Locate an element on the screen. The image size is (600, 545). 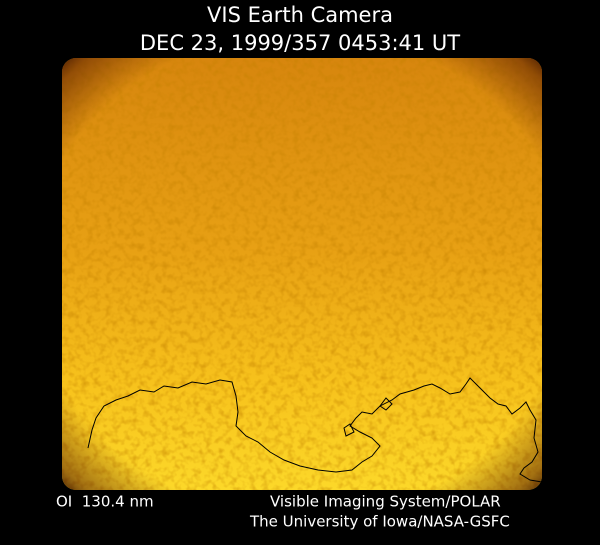
credit-label: The University of Iowa/NASA-GSFC is located at coordinates (379, 522).